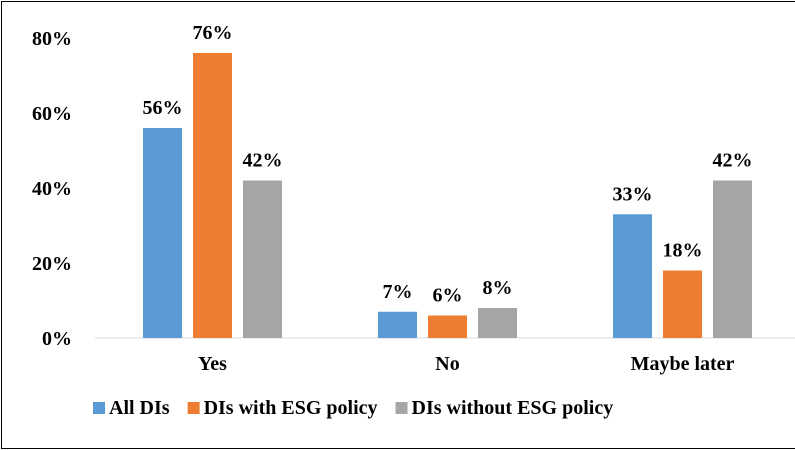  Describe the element at coordinates (513, 408) in the screenshot. I see `legend-label: DIs without ESG policy` at that location.